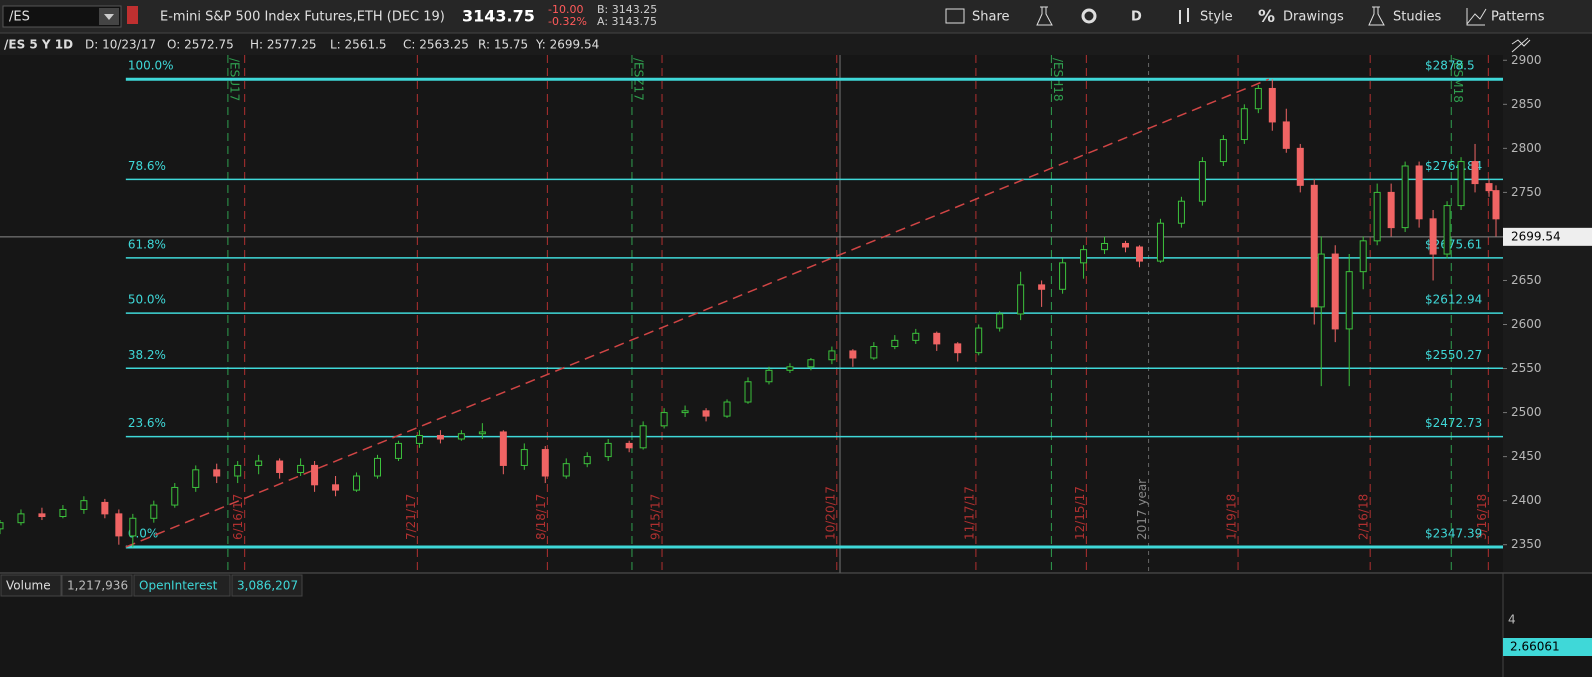 The height and width of the screenshot is (677, 1592). What do you see at coordinates (1526, 60) in the screenshot?
I see `y-tick-label: 2900` at bounding box center [1526, 60].